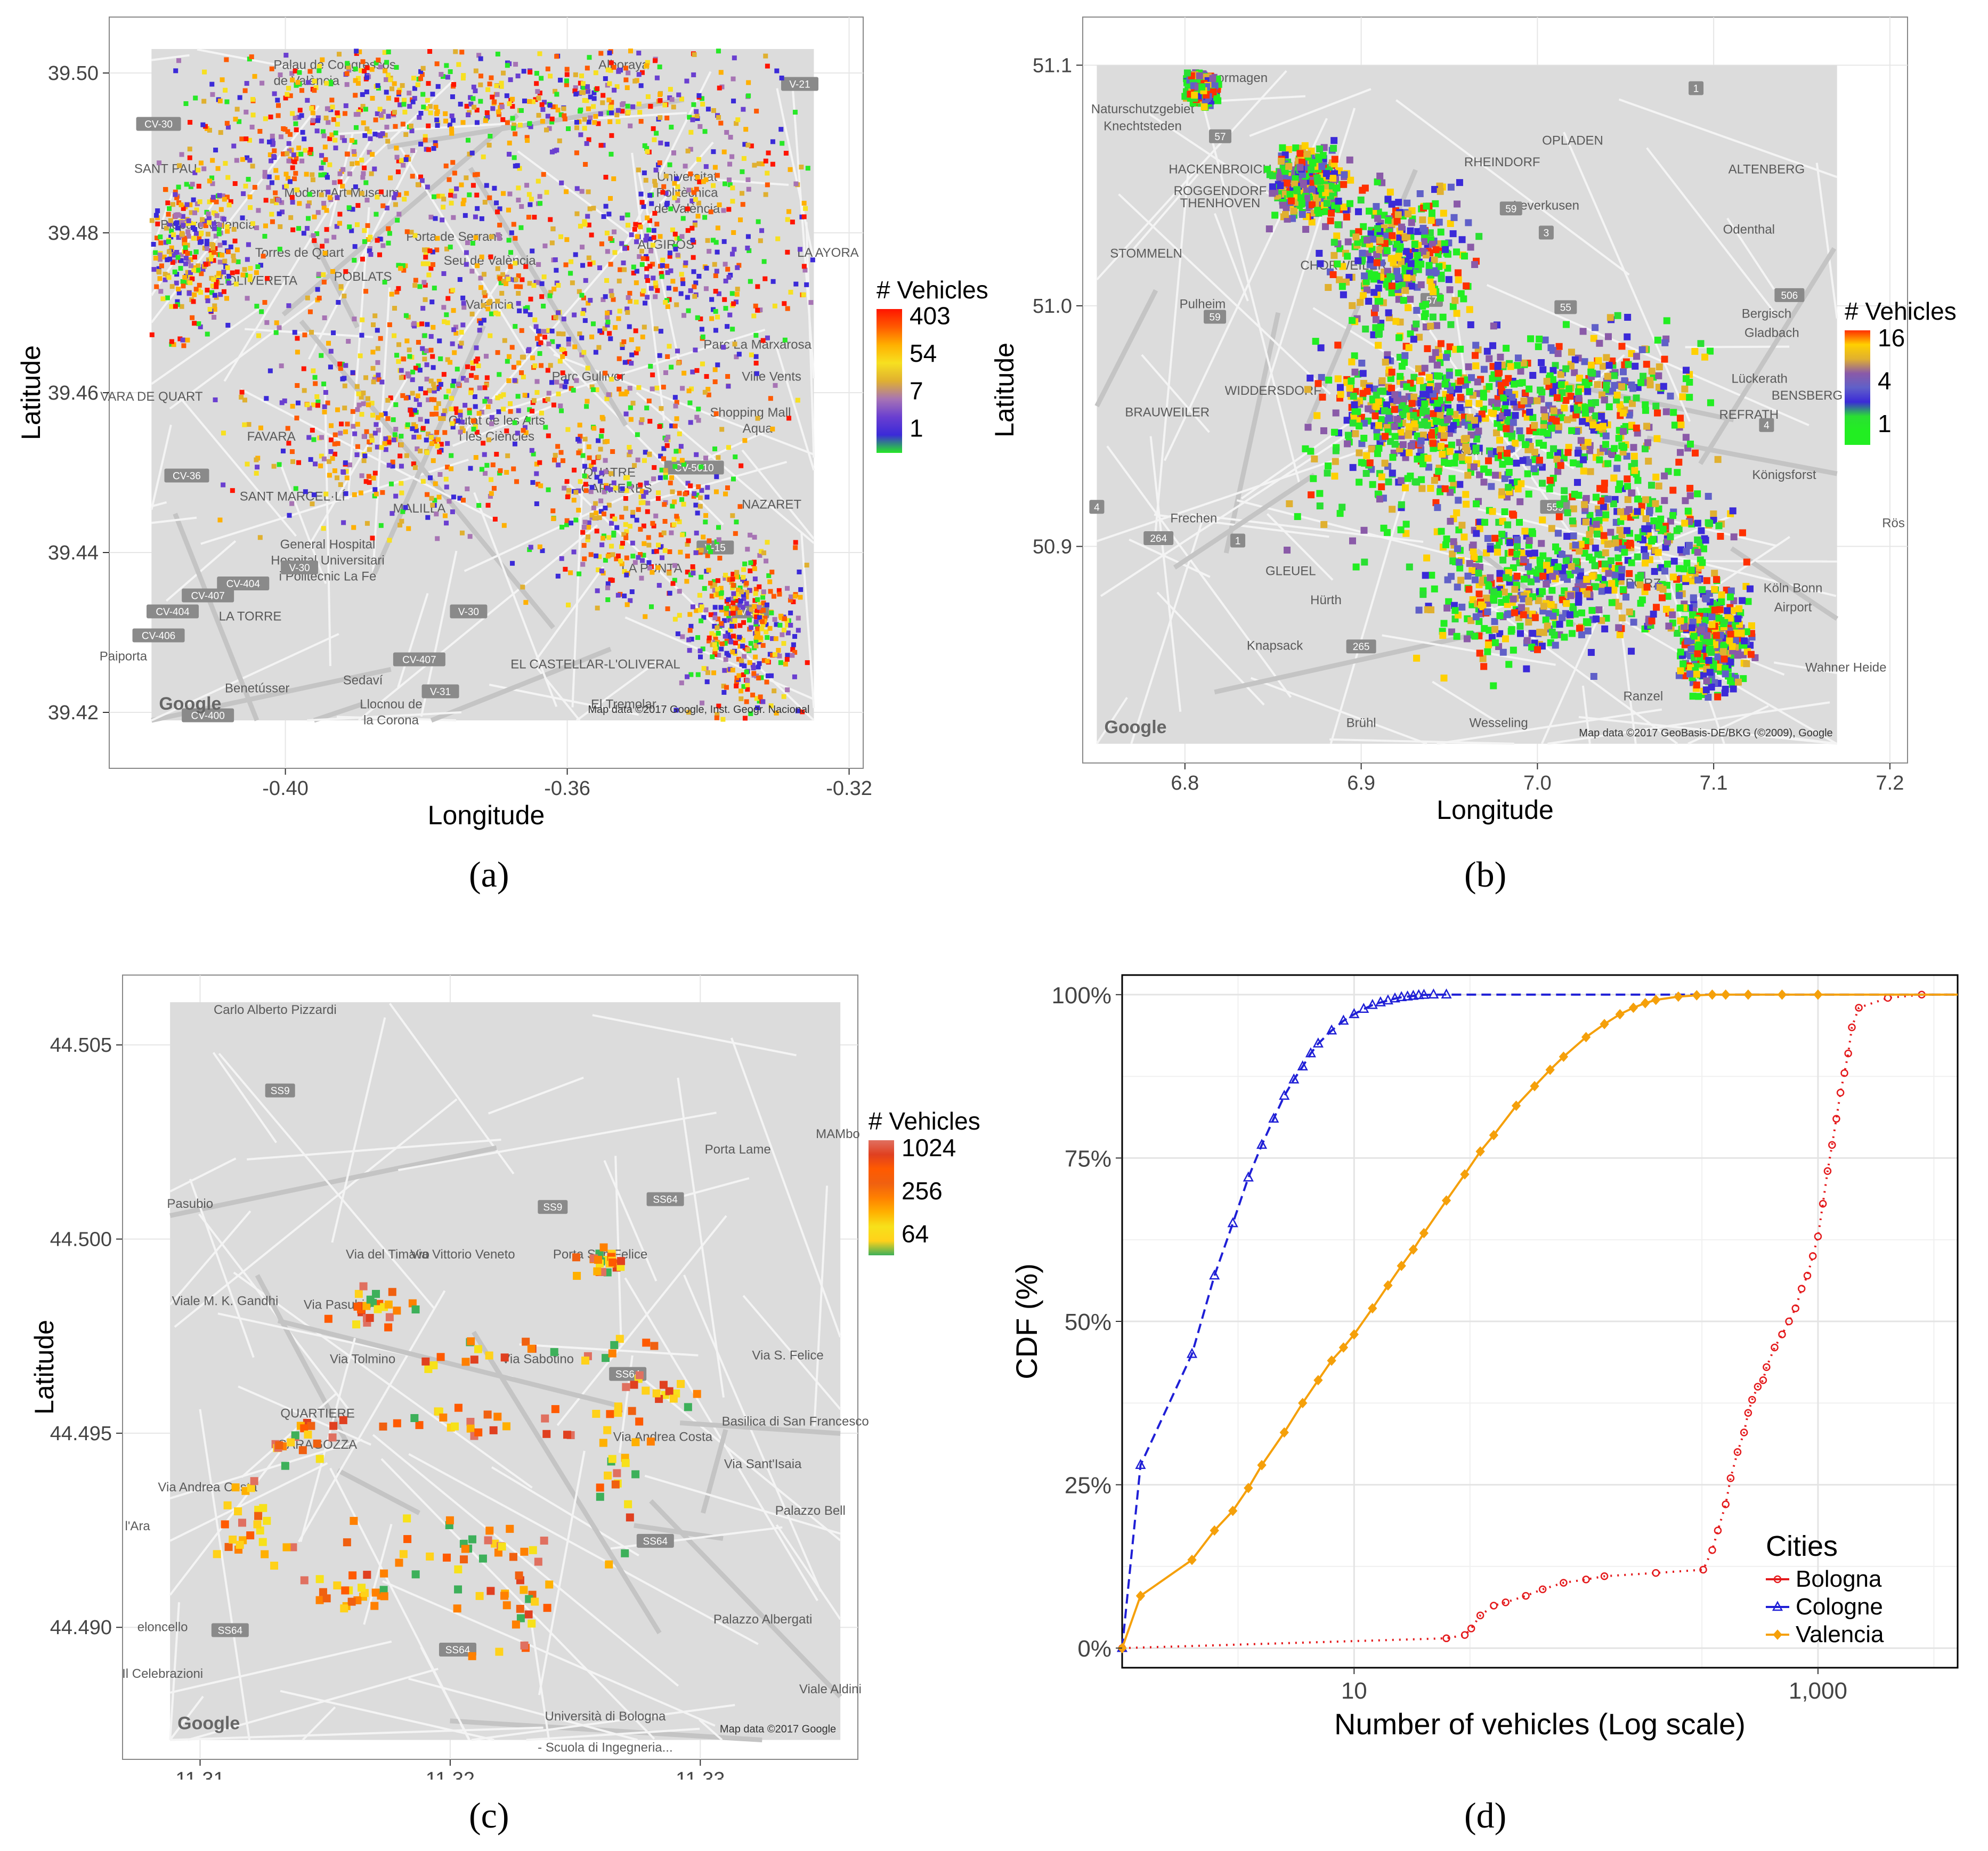  I want to click on map-place-label: Paiporta, so click(124, 657).